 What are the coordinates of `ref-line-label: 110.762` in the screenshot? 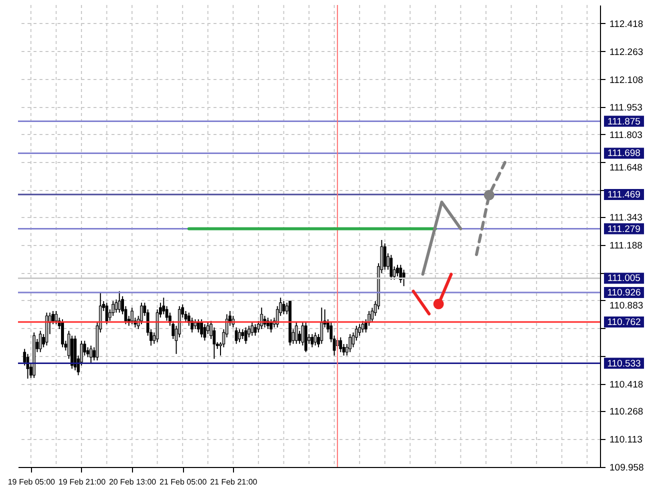 It's located at (624, 322).